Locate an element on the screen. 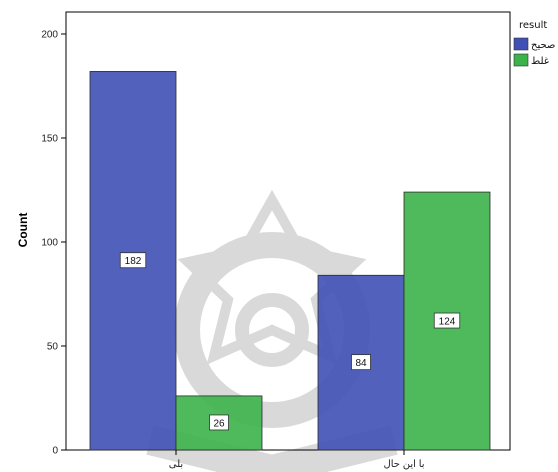 This screenshot has width=558, height=472. y-tick-label: 0 is located at coordinates (55, 451).